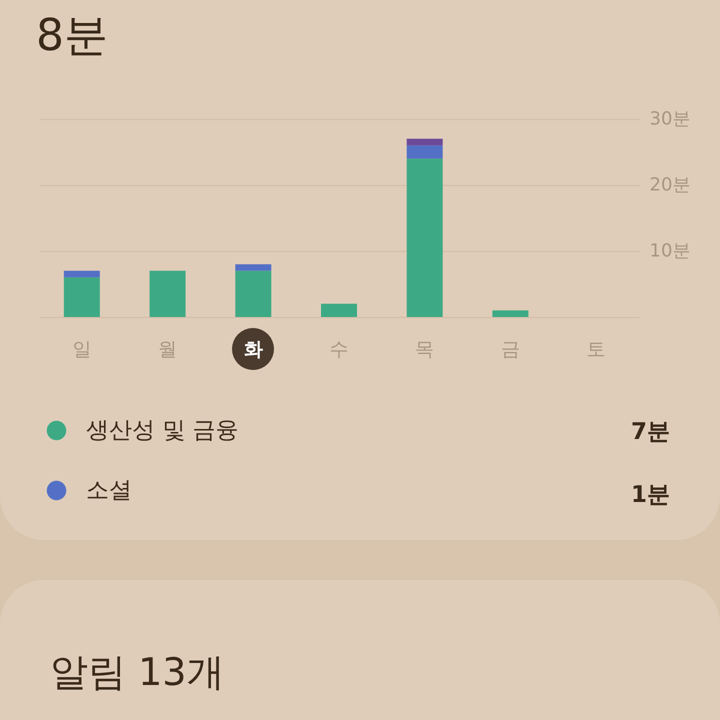 Image resolution: width=720 pixels, height=720 pixels. Describe the element at coordinates (168, 349) in the screenshot. I see `x-tick-label: 월` at that location.